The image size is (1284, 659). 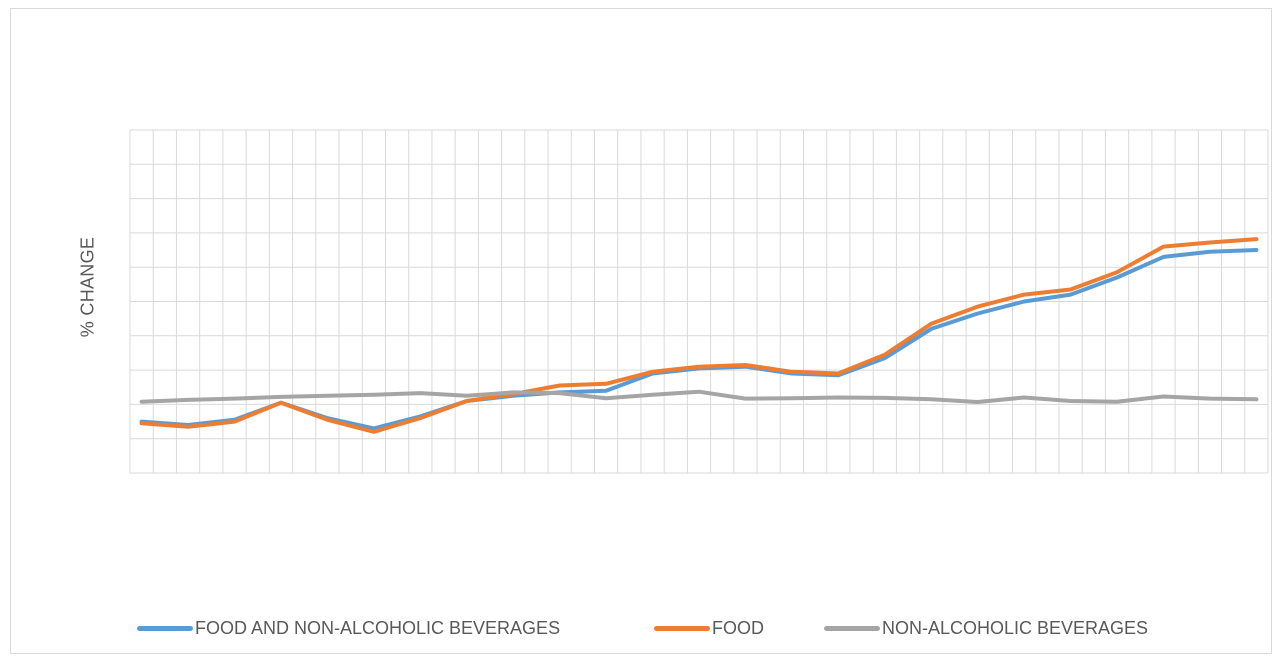 I want to click on legend-item-food-and-non-alcoholic-beverages: FOOD AND NON-ALCOHOLIC BEVERAGES, so click(x=348, y=628).